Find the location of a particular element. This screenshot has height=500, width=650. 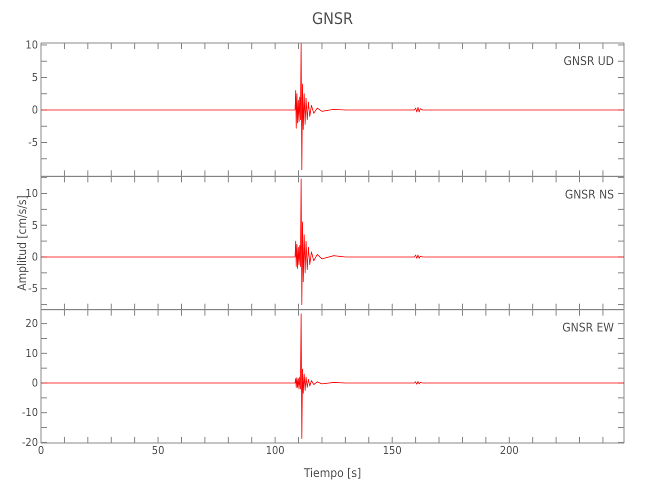

x-axis-title: Tiempo [s] is located at coordinates (332, 473).